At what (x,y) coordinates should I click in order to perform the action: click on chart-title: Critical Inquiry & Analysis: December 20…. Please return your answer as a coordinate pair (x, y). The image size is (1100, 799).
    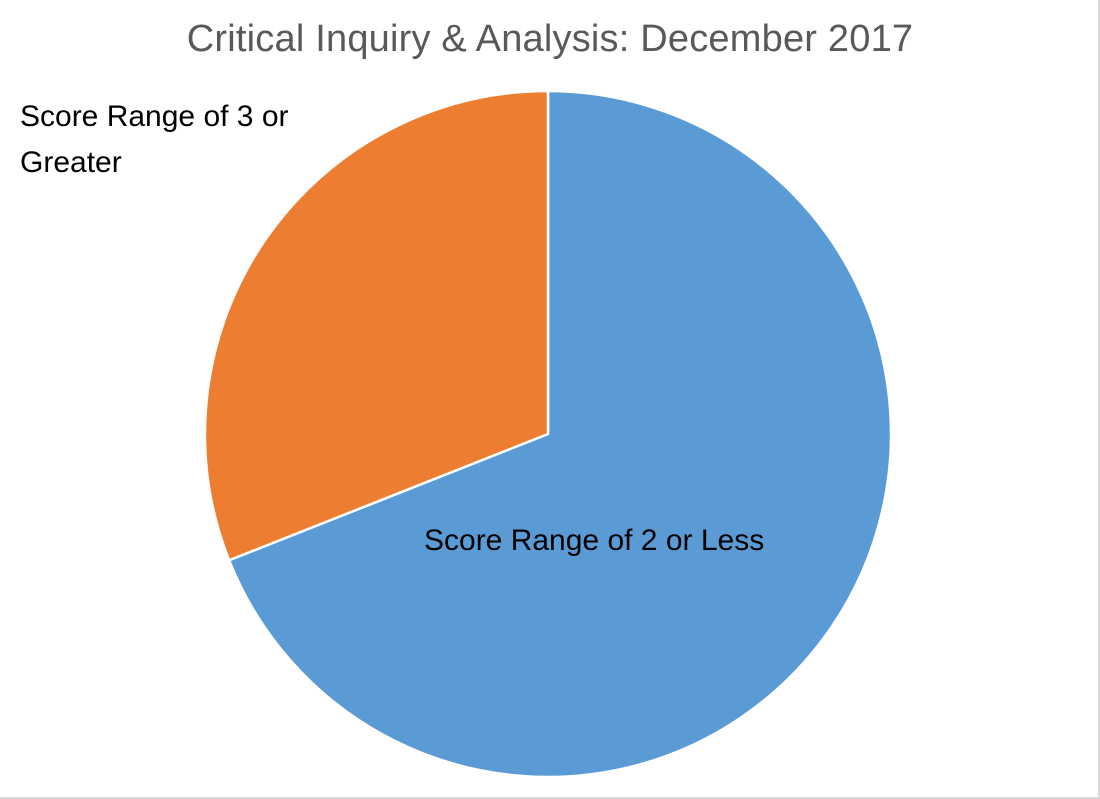
    Looking at the image, I should click on (550, 39).